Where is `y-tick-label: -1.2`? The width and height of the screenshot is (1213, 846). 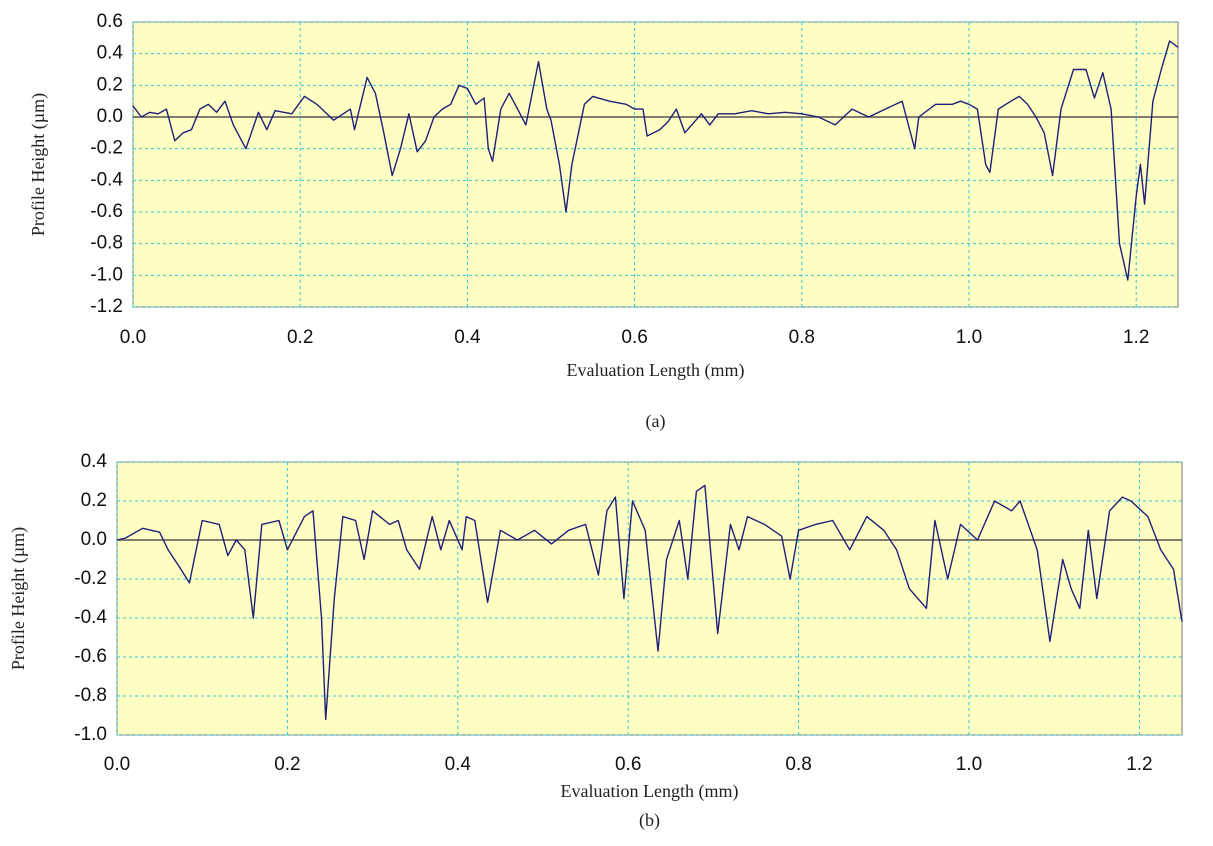
y-tick-label: -1.2 is located at coordinates (106, 306).